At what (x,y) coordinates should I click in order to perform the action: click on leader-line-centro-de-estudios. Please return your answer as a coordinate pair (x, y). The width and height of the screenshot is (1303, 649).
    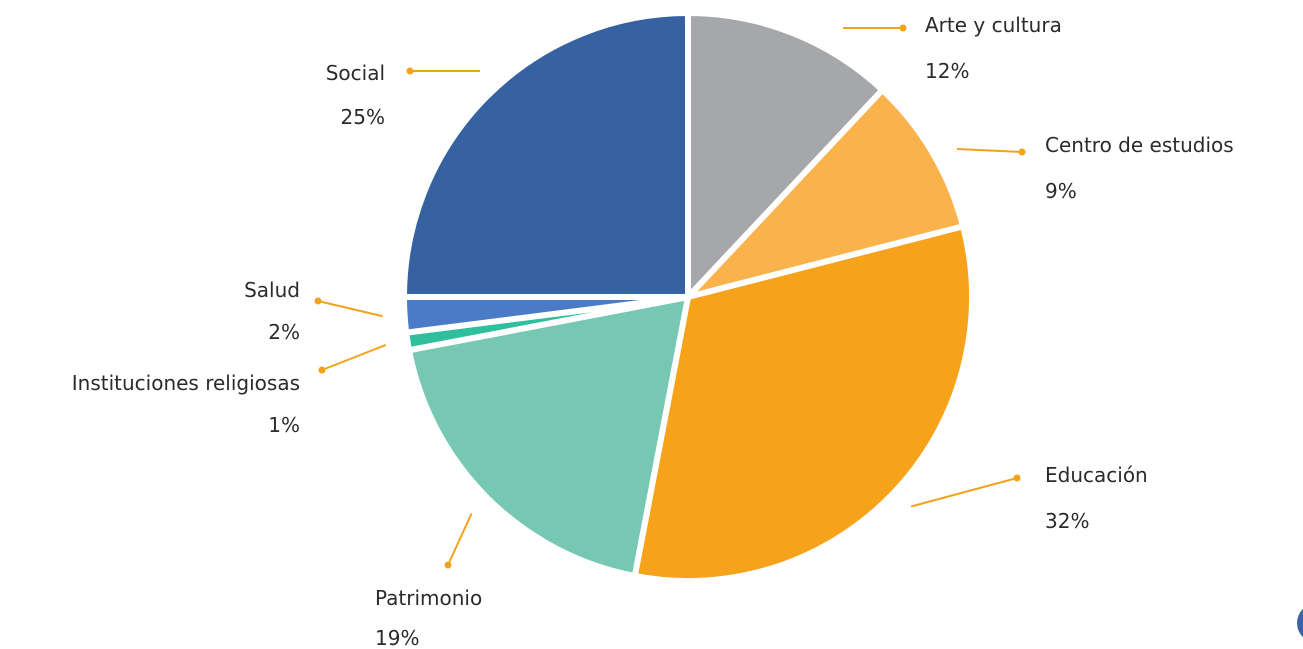
    Looking at the image, I should click on (989, 150).